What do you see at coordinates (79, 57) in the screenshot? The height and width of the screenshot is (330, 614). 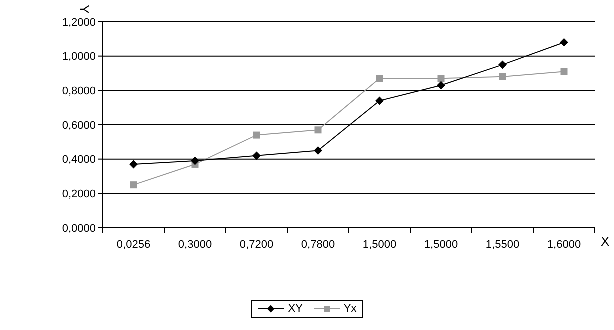 I see `y-tick-label: 1,0000` at bounding box center [79, 57].